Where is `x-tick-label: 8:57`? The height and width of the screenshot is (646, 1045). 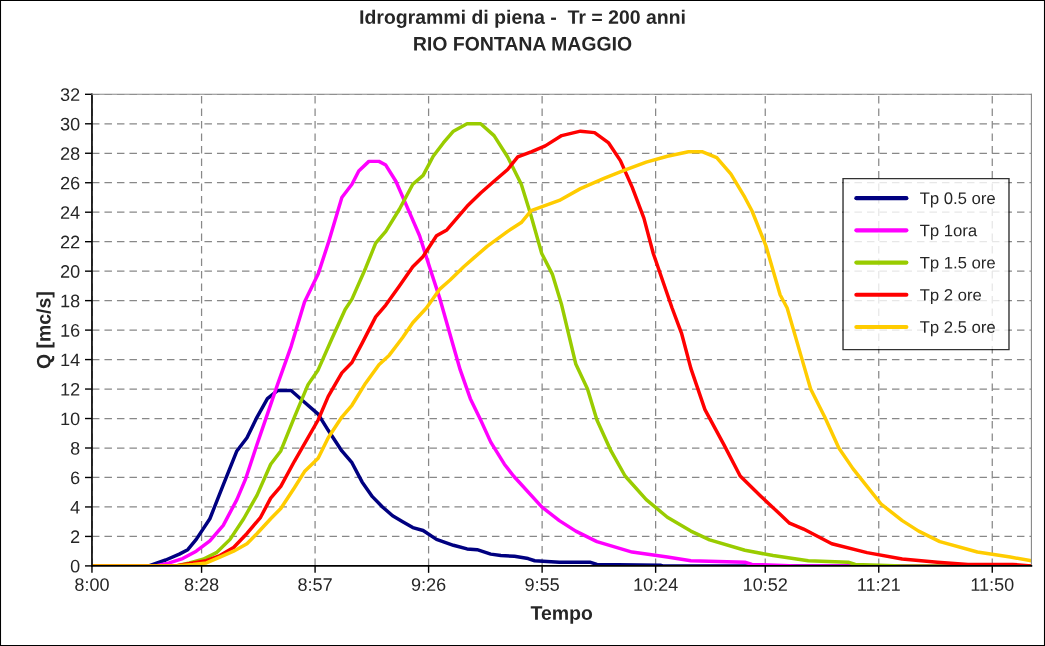
x-tick-label: 8:57 is located at coordinates (315, 584).